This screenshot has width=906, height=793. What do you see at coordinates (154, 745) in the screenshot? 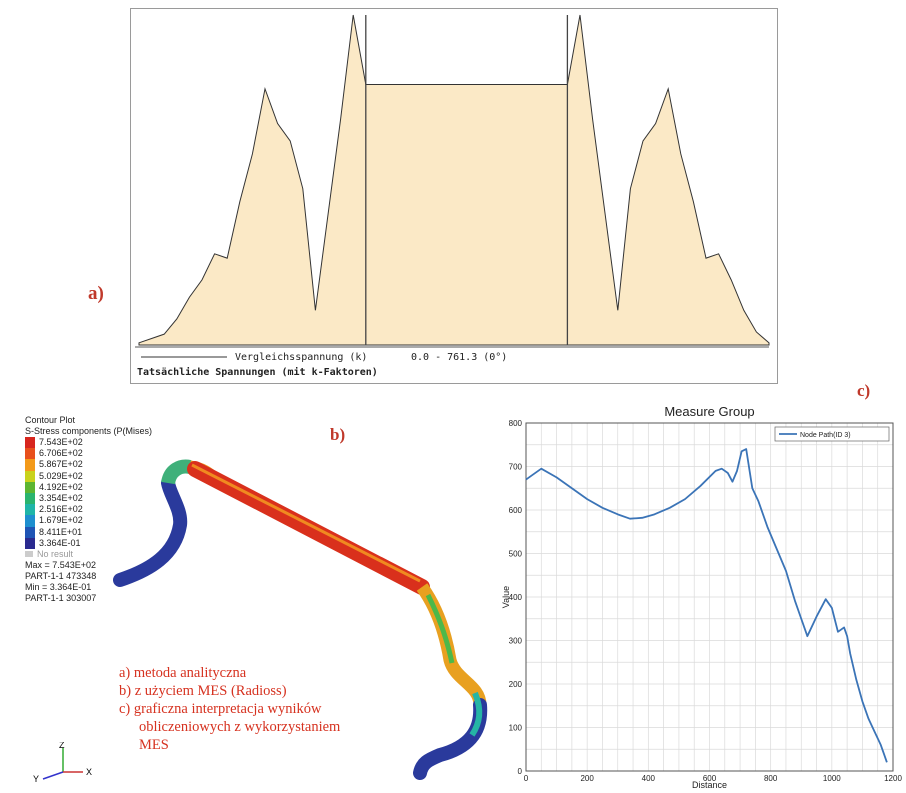
I see `caption-c-line3: MES` at bounding box center [154, 745].